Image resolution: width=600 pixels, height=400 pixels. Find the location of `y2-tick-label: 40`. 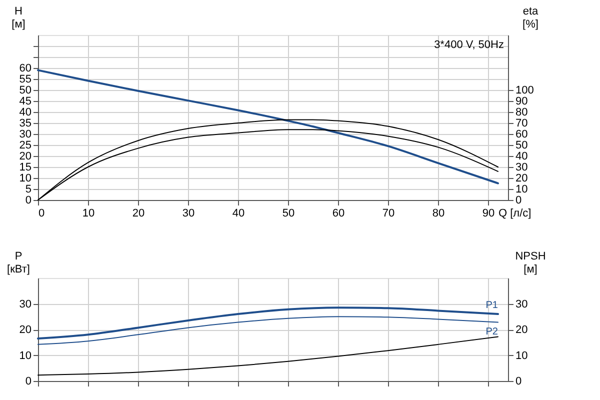

y2-tick-label: 40 is located at coordinates (522, 156).